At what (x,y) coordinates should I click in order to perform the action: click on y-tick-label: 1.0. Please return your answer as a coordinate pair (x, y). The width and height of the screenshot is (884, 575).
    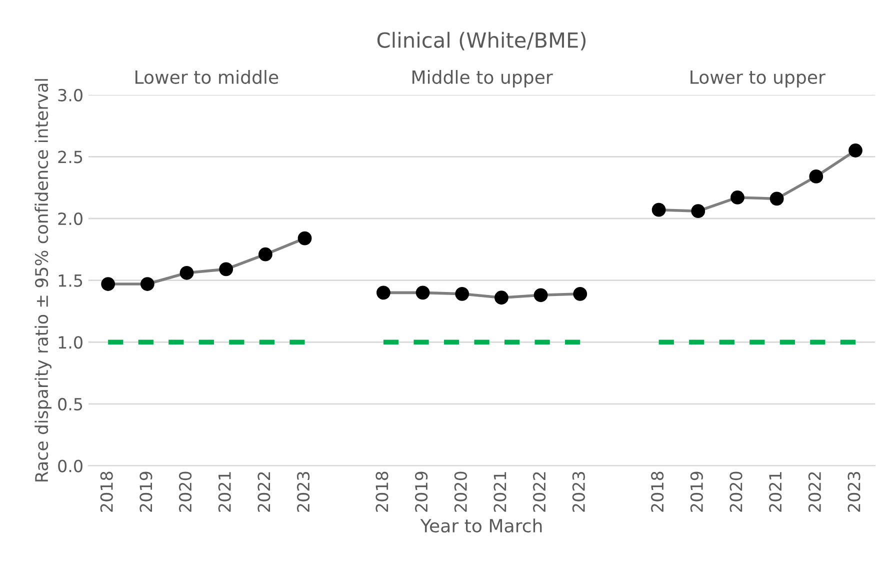
    Looking at the image, I should click on (70, 342).